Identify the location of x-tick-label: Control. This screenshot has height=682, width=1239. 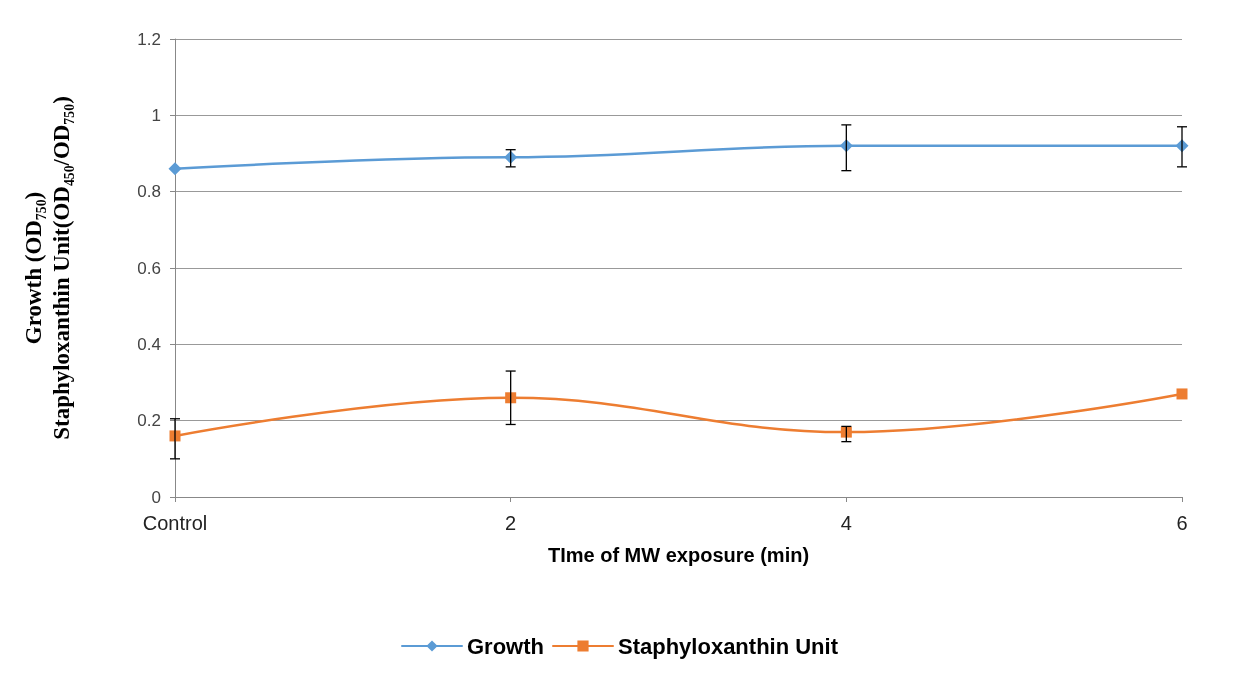
(175, 523).